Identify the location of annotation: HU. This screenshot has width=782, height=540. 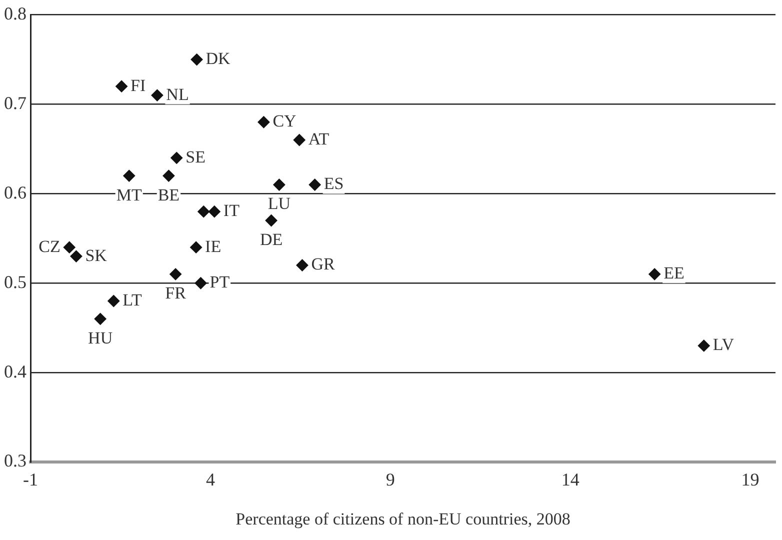
(100, 338).